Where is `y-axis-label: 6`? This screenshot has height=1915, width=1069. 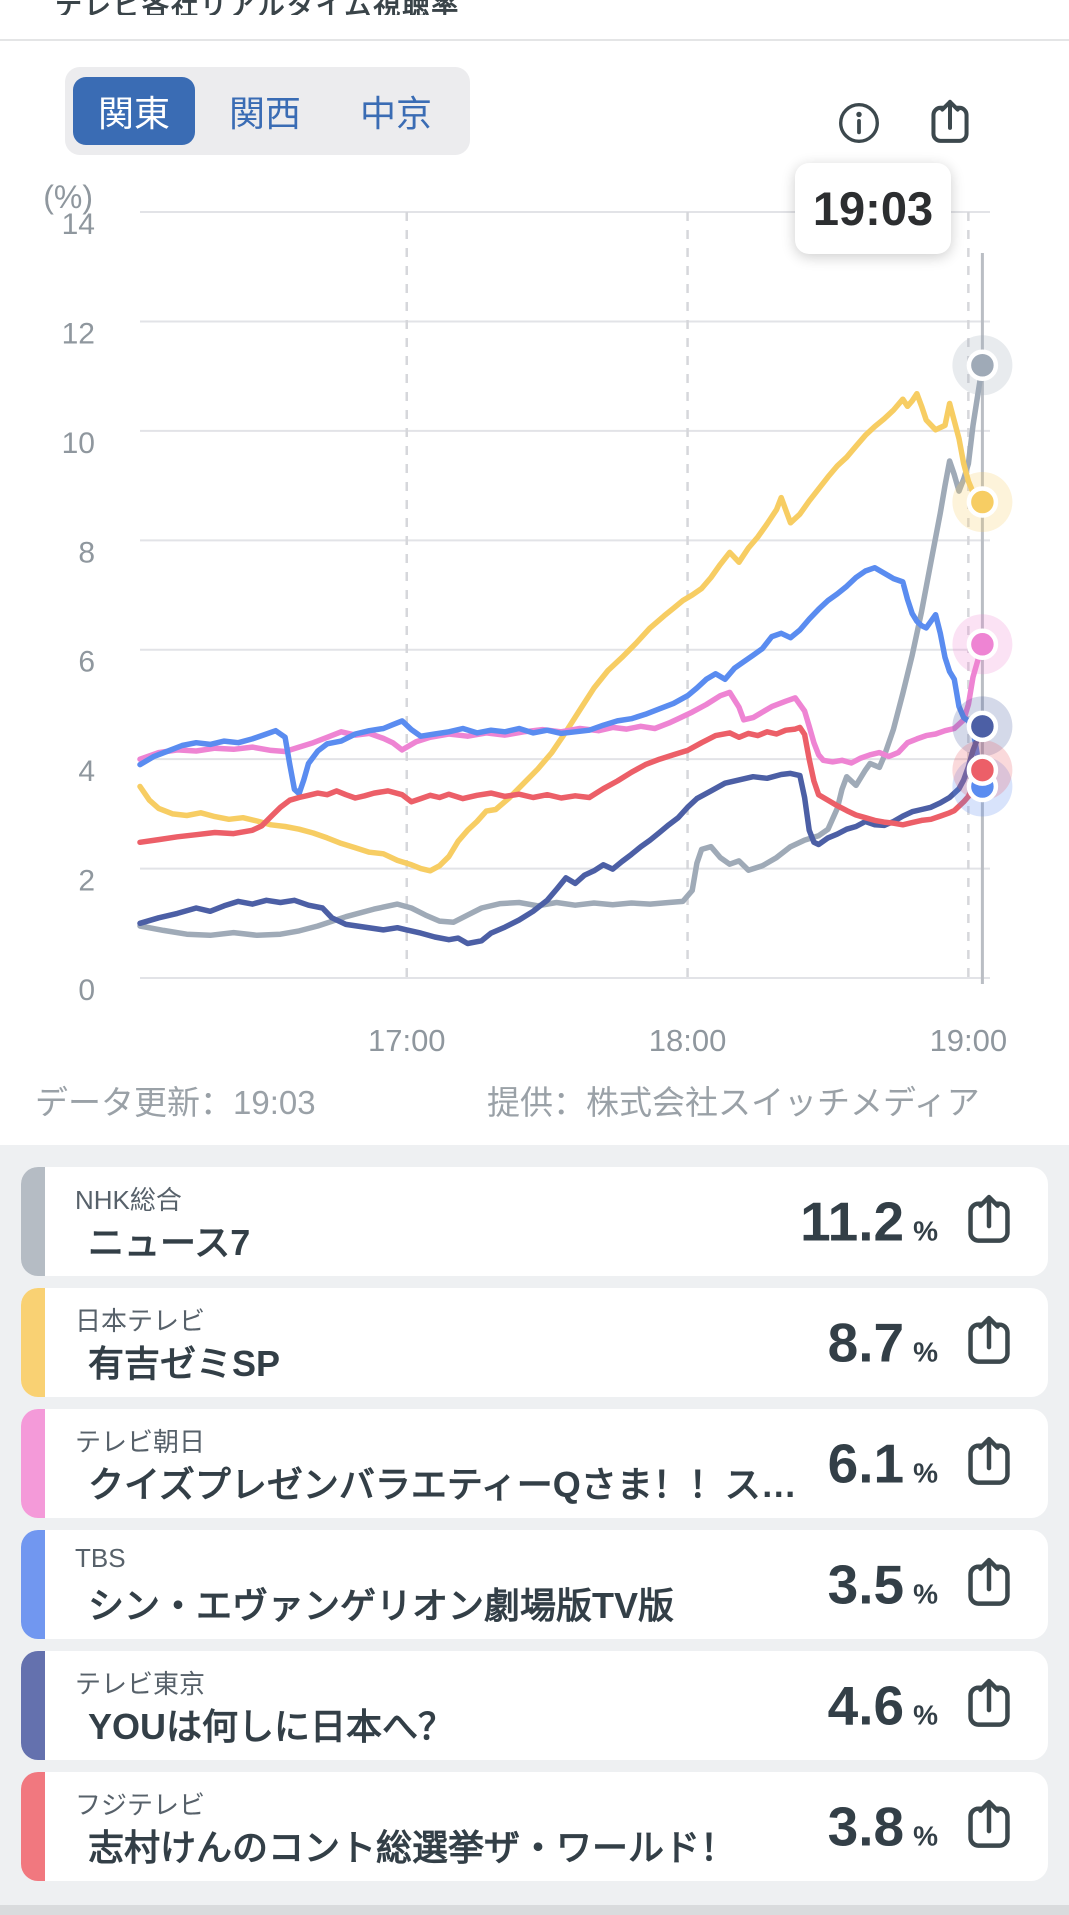
y-axis-label: 6 is located at coordinates (86, 662).